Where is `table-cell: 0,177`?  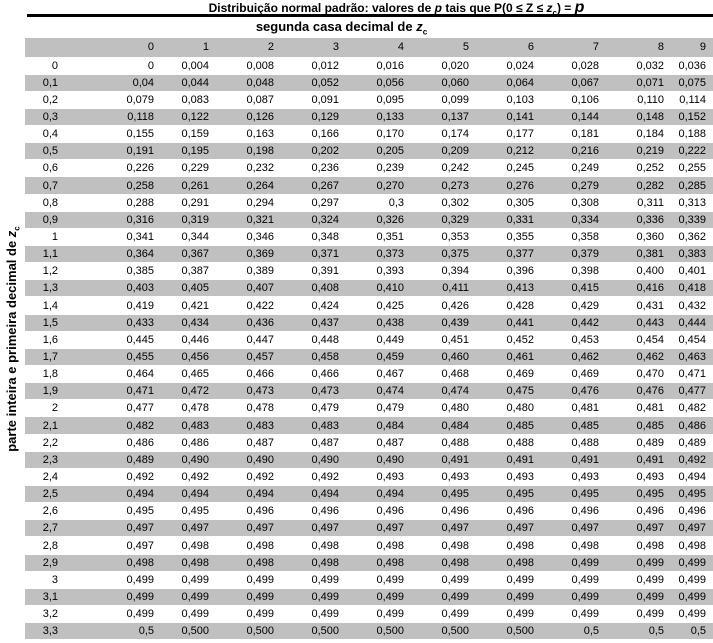 table-cell: 0,177 is located at coordinates (508, 134).